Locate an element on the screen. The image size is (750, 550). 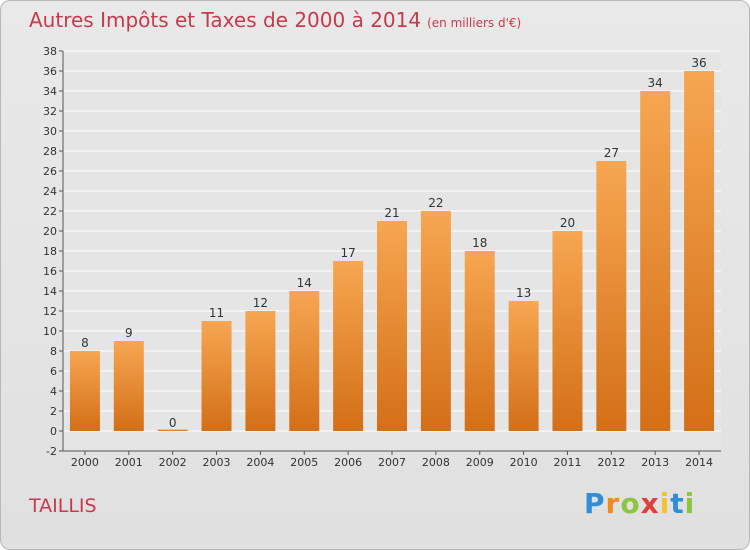
y-tick-label: 0 is located at coordinates (53, 431).